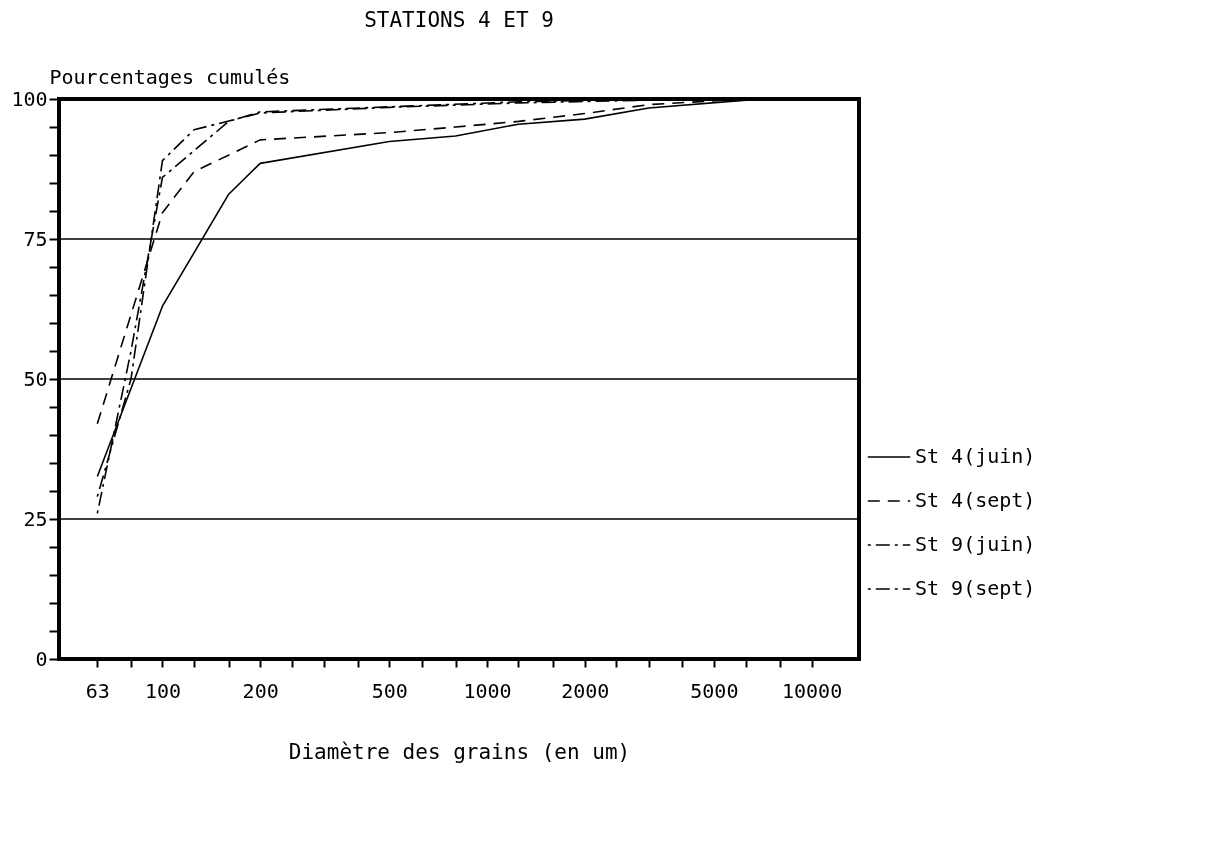 This screenshot has height=845, width=1231. I want to click on y-axis-title: Pourcentages cumulés, so click(170, 76).